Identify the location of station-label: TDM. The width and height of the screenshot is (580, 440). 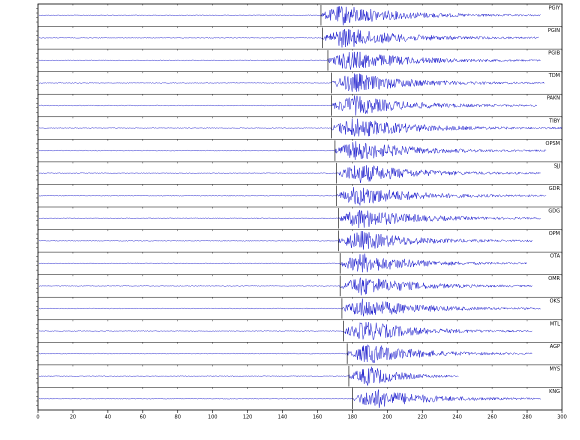
(554, 76).